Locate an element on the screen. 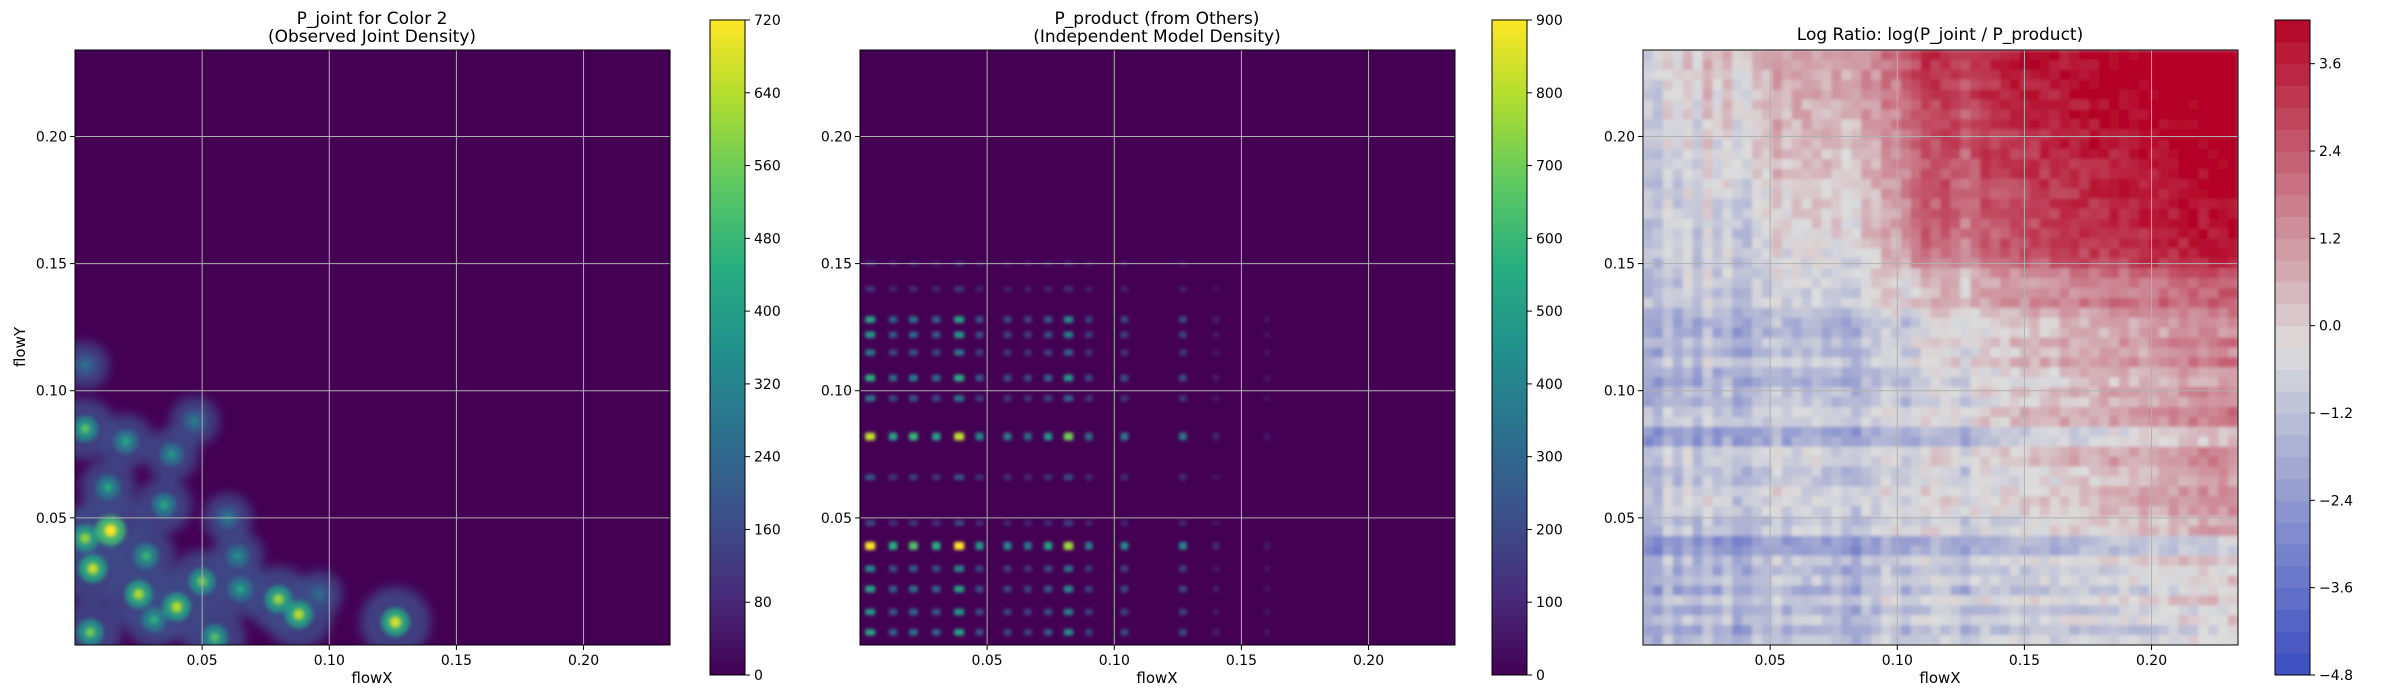 Image resolution: width=2400 pixels, height=700 pixels. colorbar-band is located at coordinates (2292, 380).